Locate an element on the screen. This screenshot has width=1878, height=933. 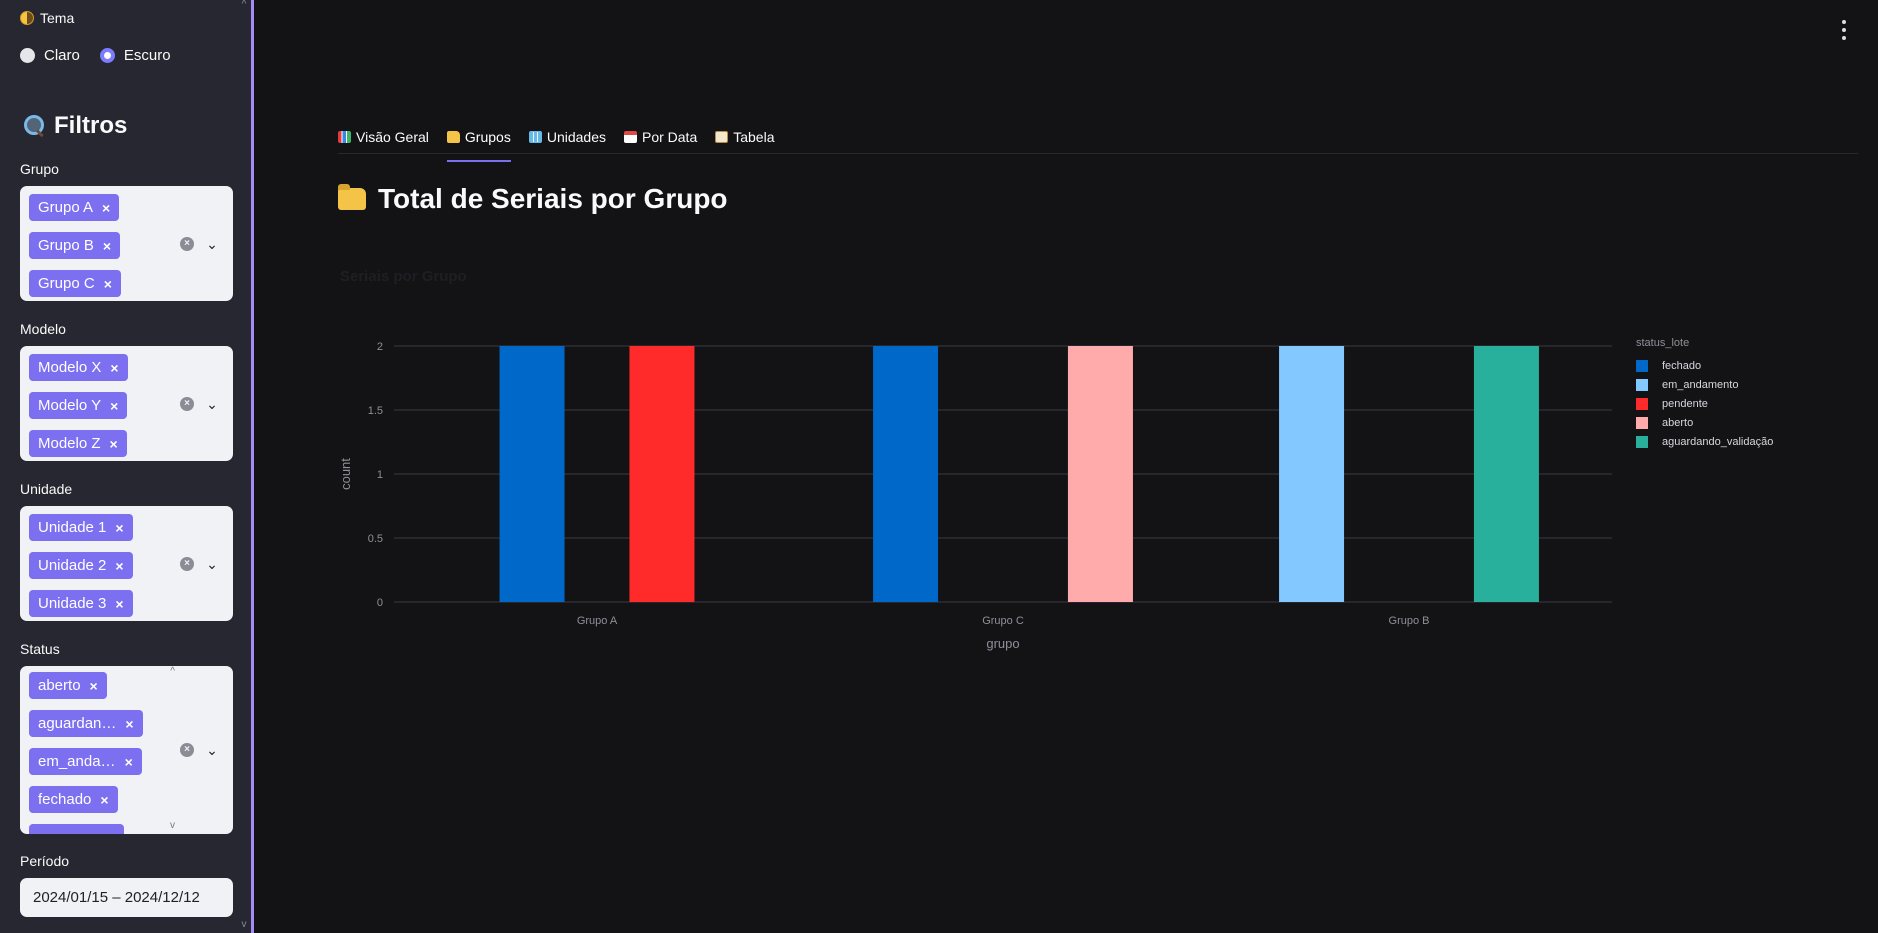
y-axis-label: count is located at coordinates (345, 474).